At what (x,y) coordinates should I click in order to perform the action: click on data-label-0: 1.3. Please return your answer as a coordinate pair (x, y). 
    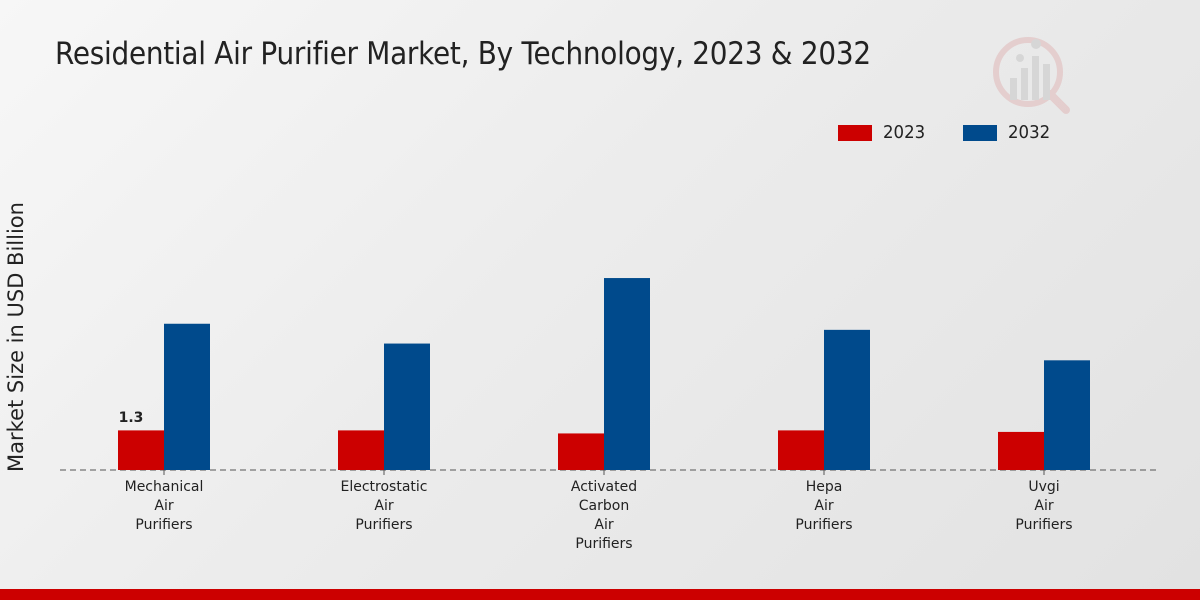
    Looking at the image, I should click on (131, 418).